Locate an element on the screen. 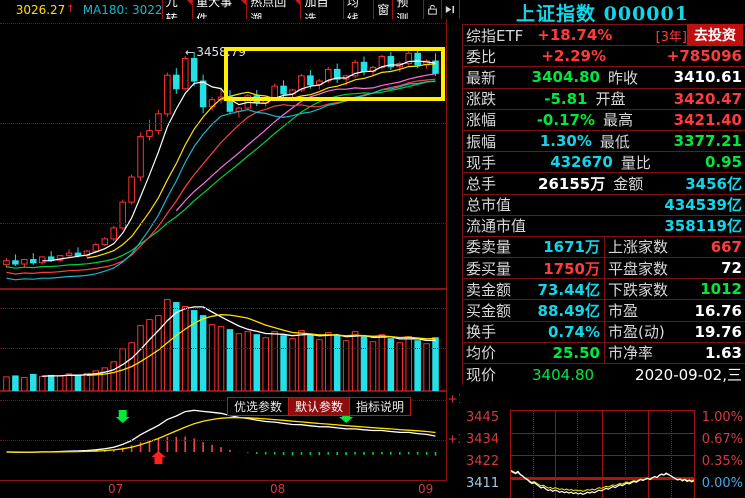 The height and width of the screenshot is (498, 745). pe-dynamic-value: 19.76 is located at coordinates (718, 331).